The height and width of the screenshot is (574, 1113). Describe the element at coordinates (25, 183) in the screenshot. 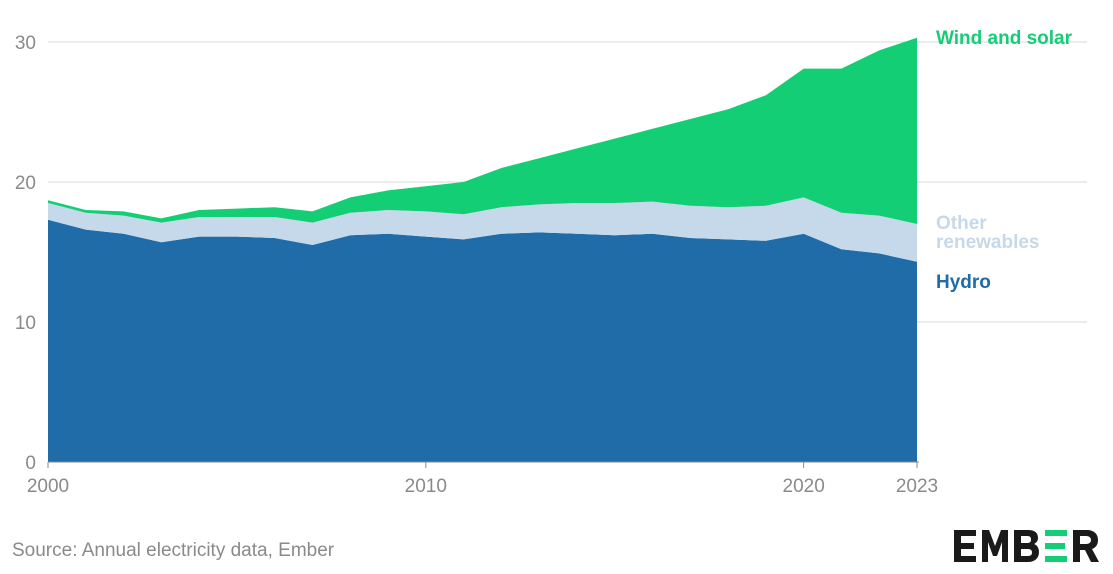

I see `y-tick-label: 20` at that location.